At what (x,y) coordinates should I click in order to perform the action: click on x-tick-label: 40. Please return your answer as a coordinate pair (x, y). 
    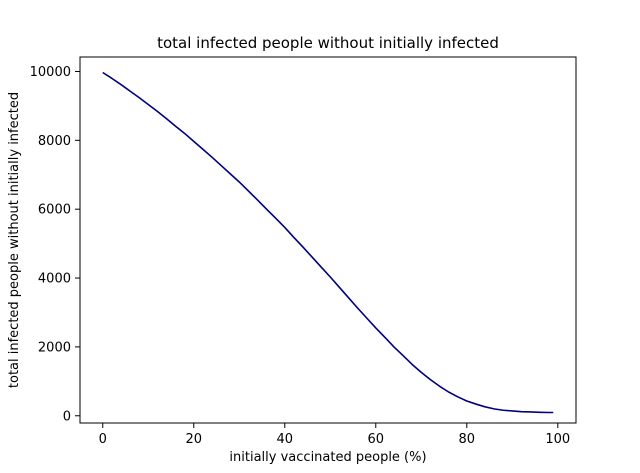
    Looking at the image, I should click on (284, 439).